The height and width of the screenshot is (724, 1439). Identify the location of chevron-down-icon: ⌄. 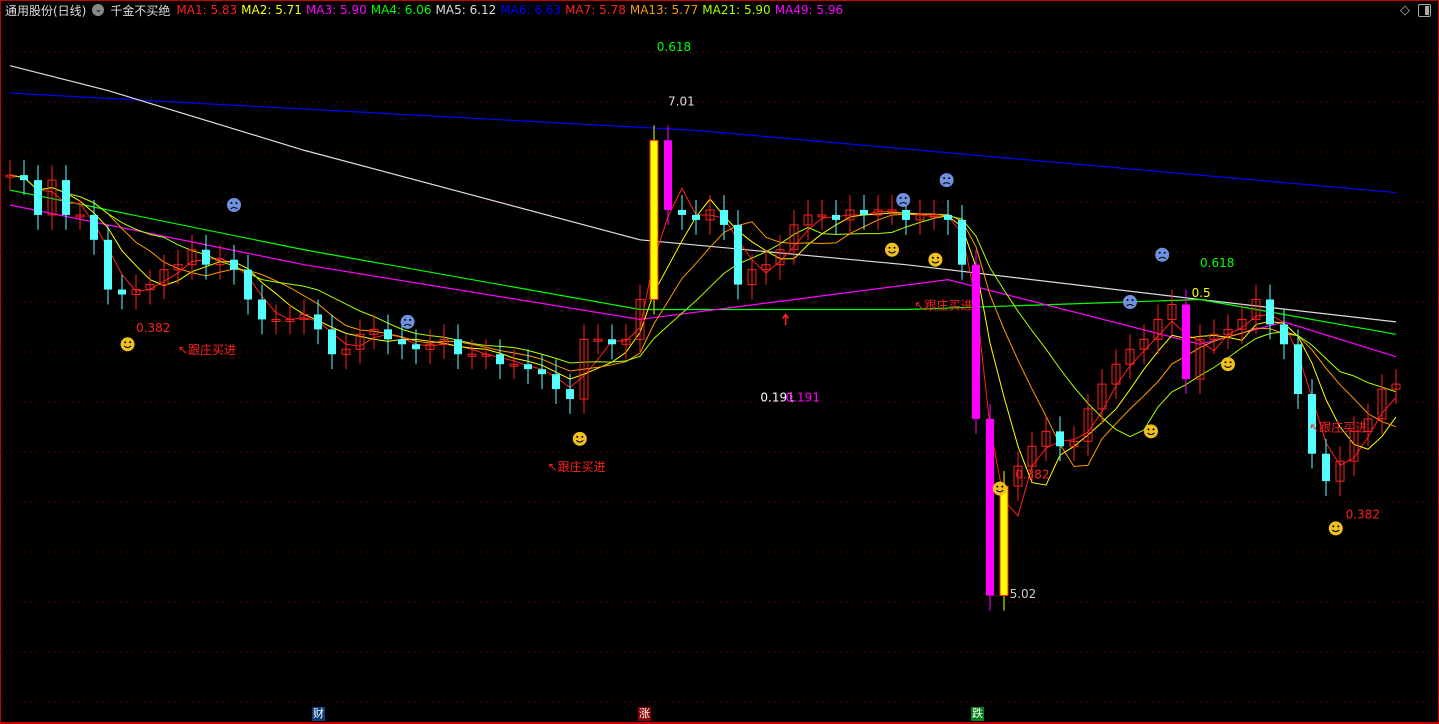
(98, 10).